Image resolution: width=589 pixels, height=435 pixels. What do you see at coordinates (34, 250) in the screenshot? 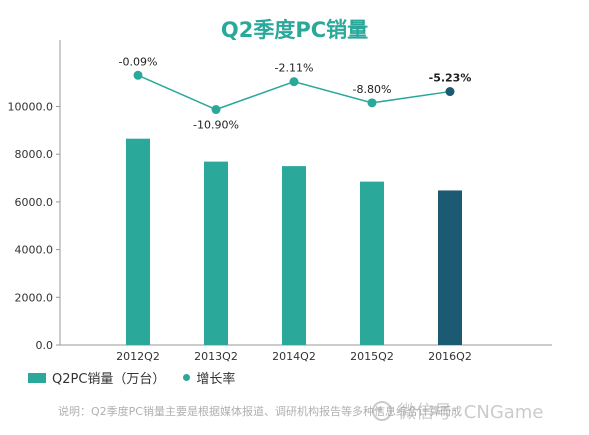
I see `y-tick-label: 4000.0` at bounding box center [34, 250].